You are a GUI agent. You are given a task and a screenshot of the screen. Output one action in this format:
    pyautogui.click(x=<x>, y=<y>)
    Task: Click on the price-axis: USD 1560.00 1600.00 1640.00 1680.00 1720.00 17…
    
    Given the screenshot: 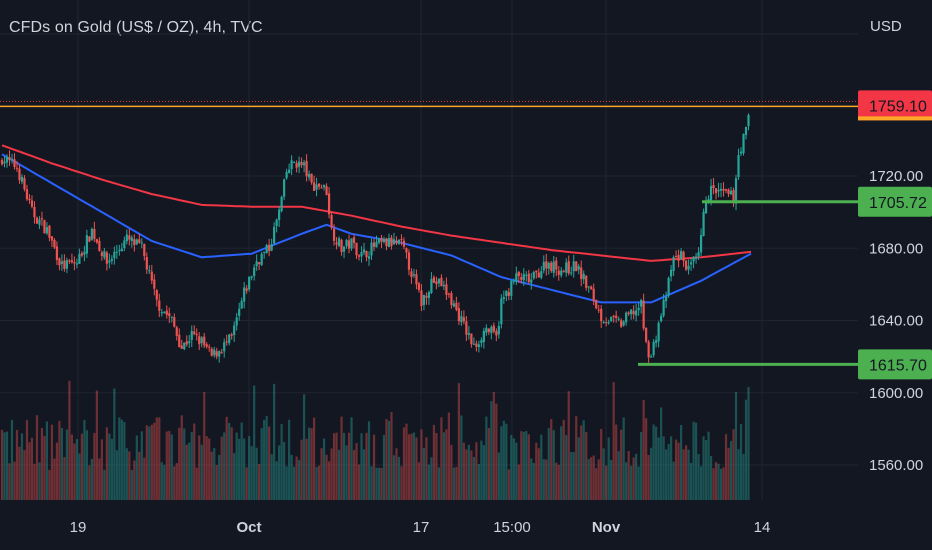 What is the action you would take?
    pyautogui.click(x=895, y=246)
    